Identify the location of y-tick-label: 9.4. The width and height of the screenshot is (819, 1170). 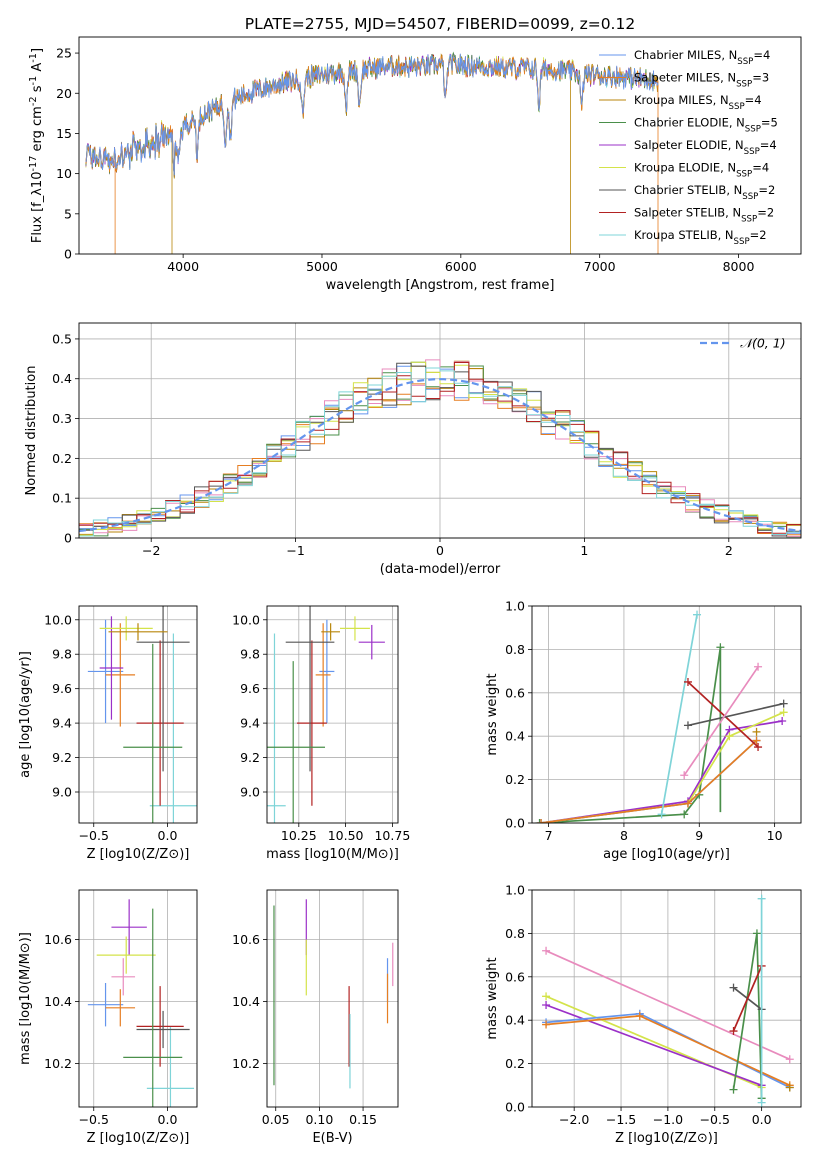
(62, 723).